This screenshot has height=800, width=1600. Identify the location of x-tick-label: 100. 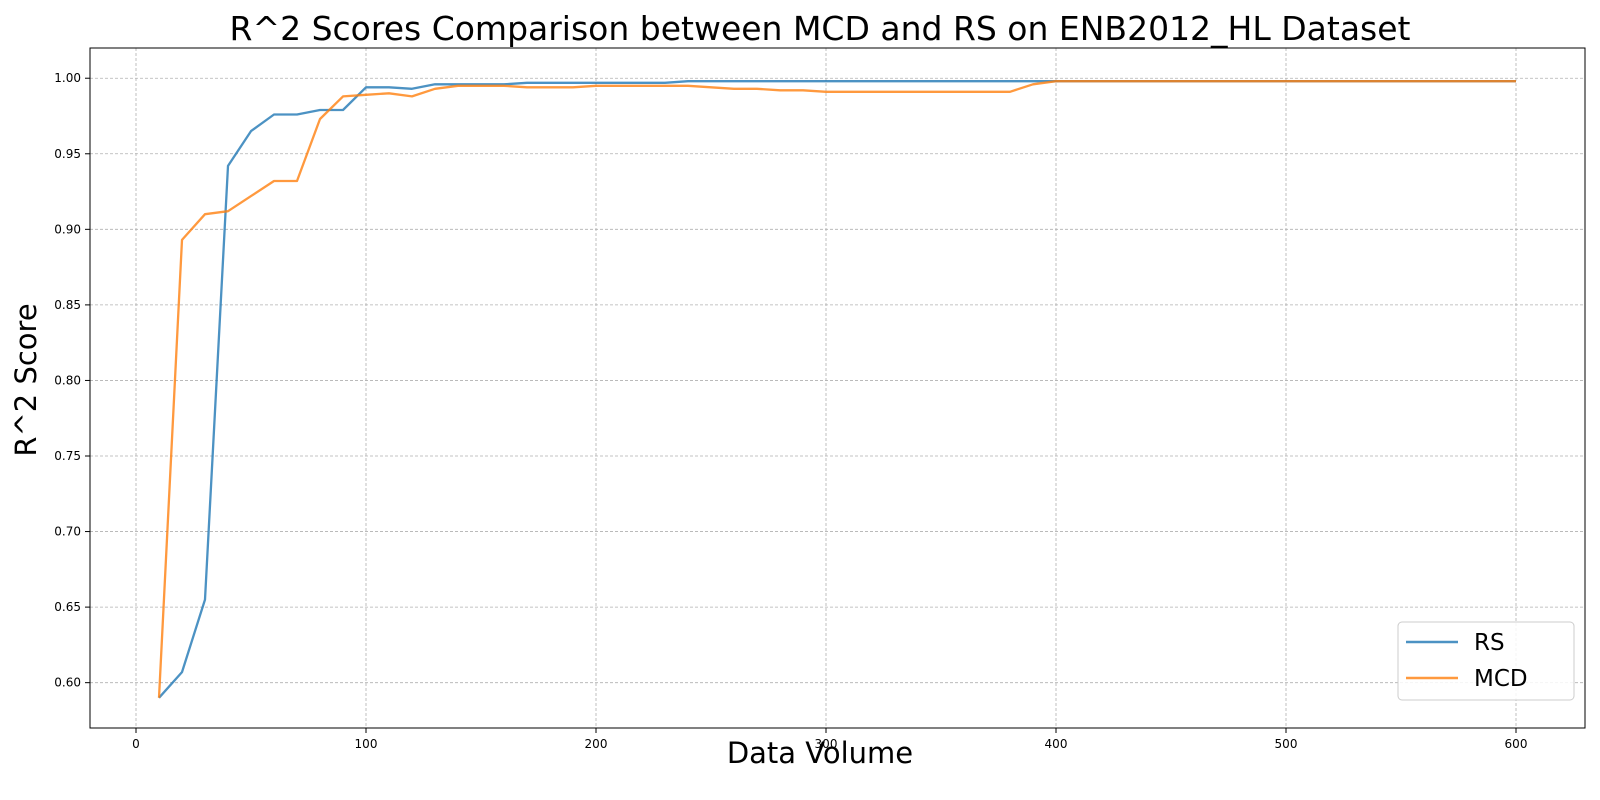
(366, 744).